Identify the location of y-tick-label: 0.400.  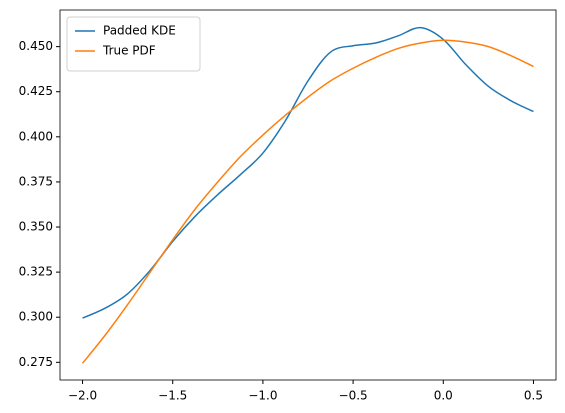
(36, 136).